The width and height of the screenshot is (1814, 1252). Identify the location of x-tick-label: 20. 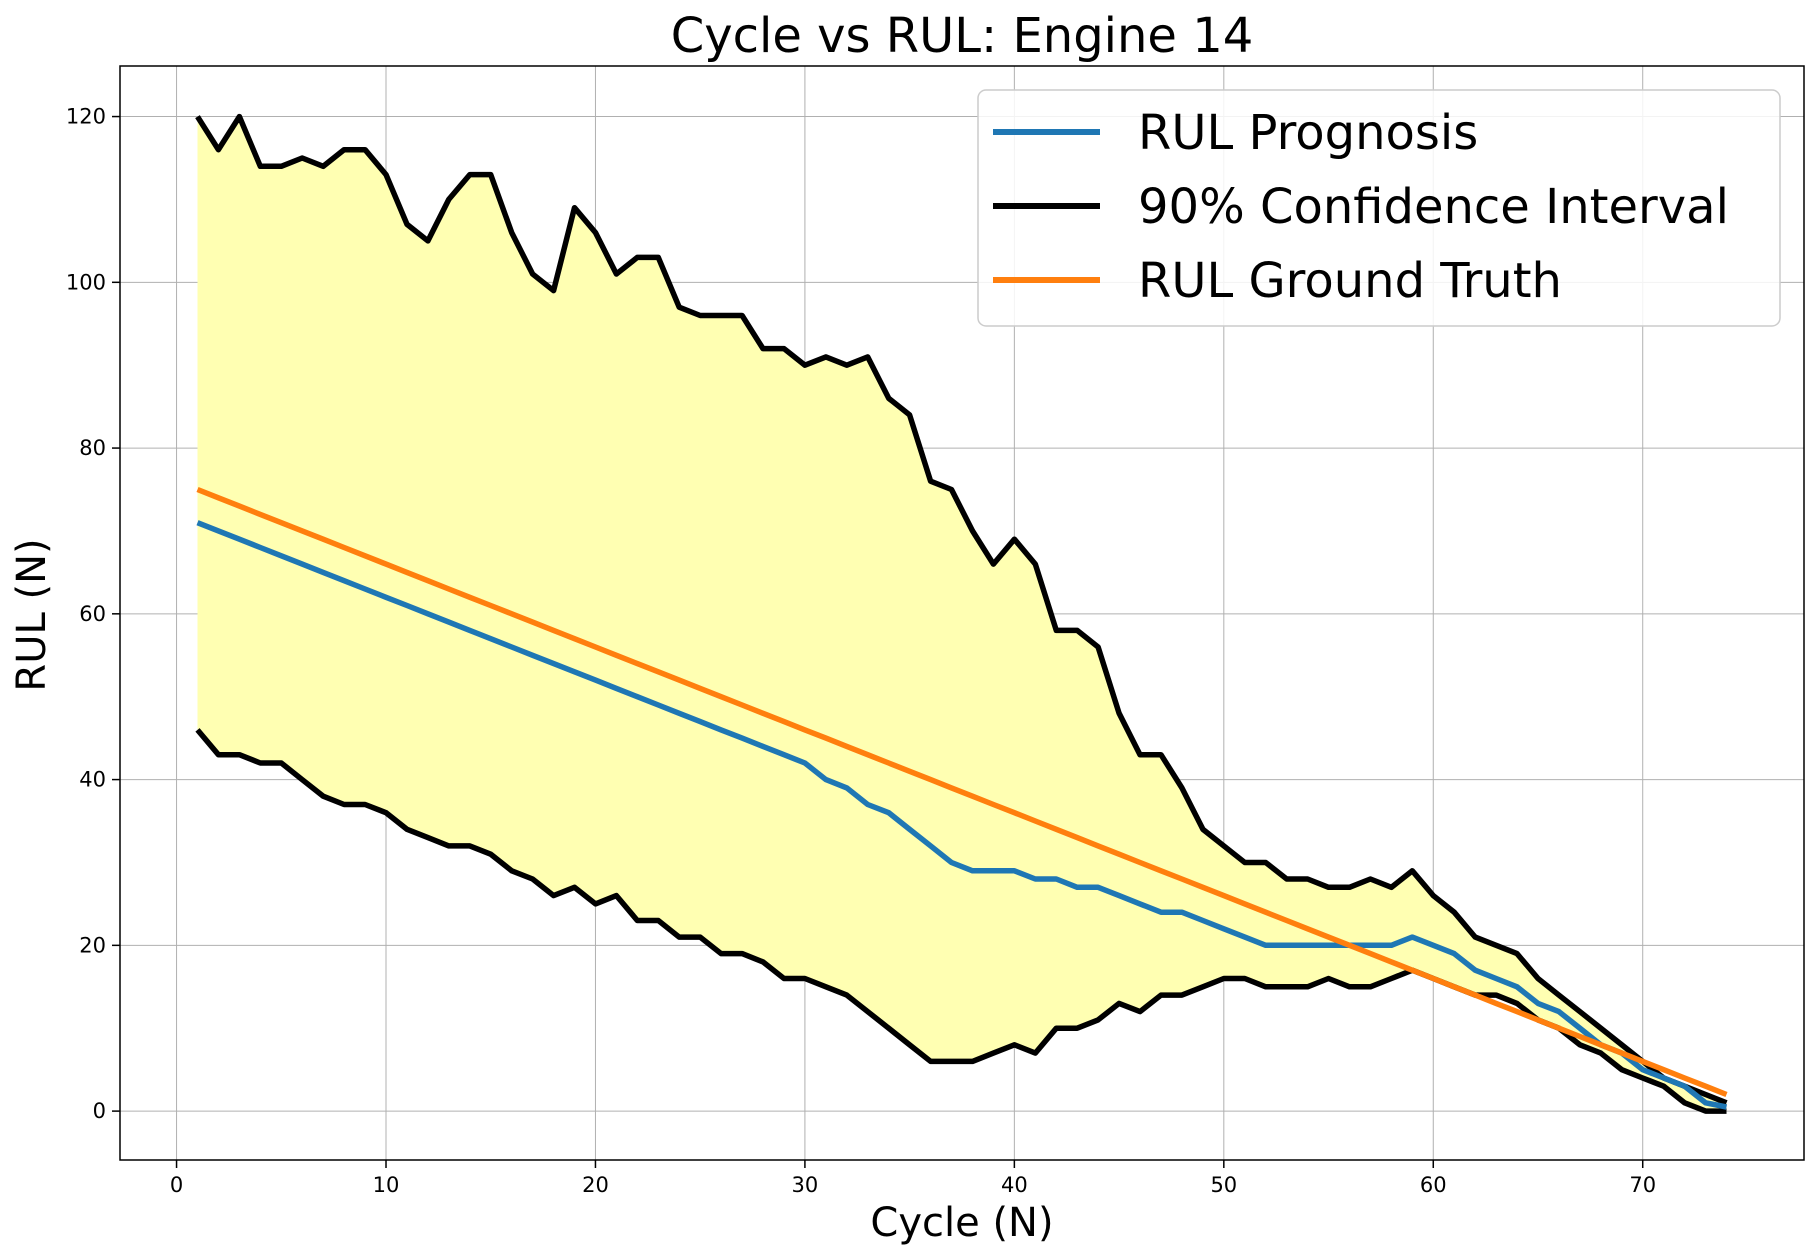
(595, 1185).